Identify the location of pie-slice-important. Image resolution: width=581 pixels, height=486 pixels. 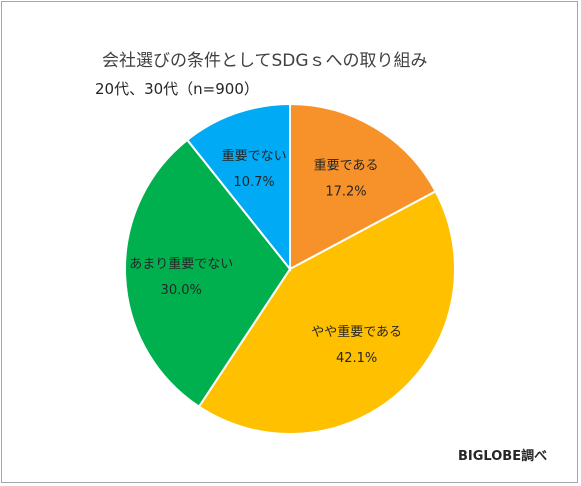
(363, 186).